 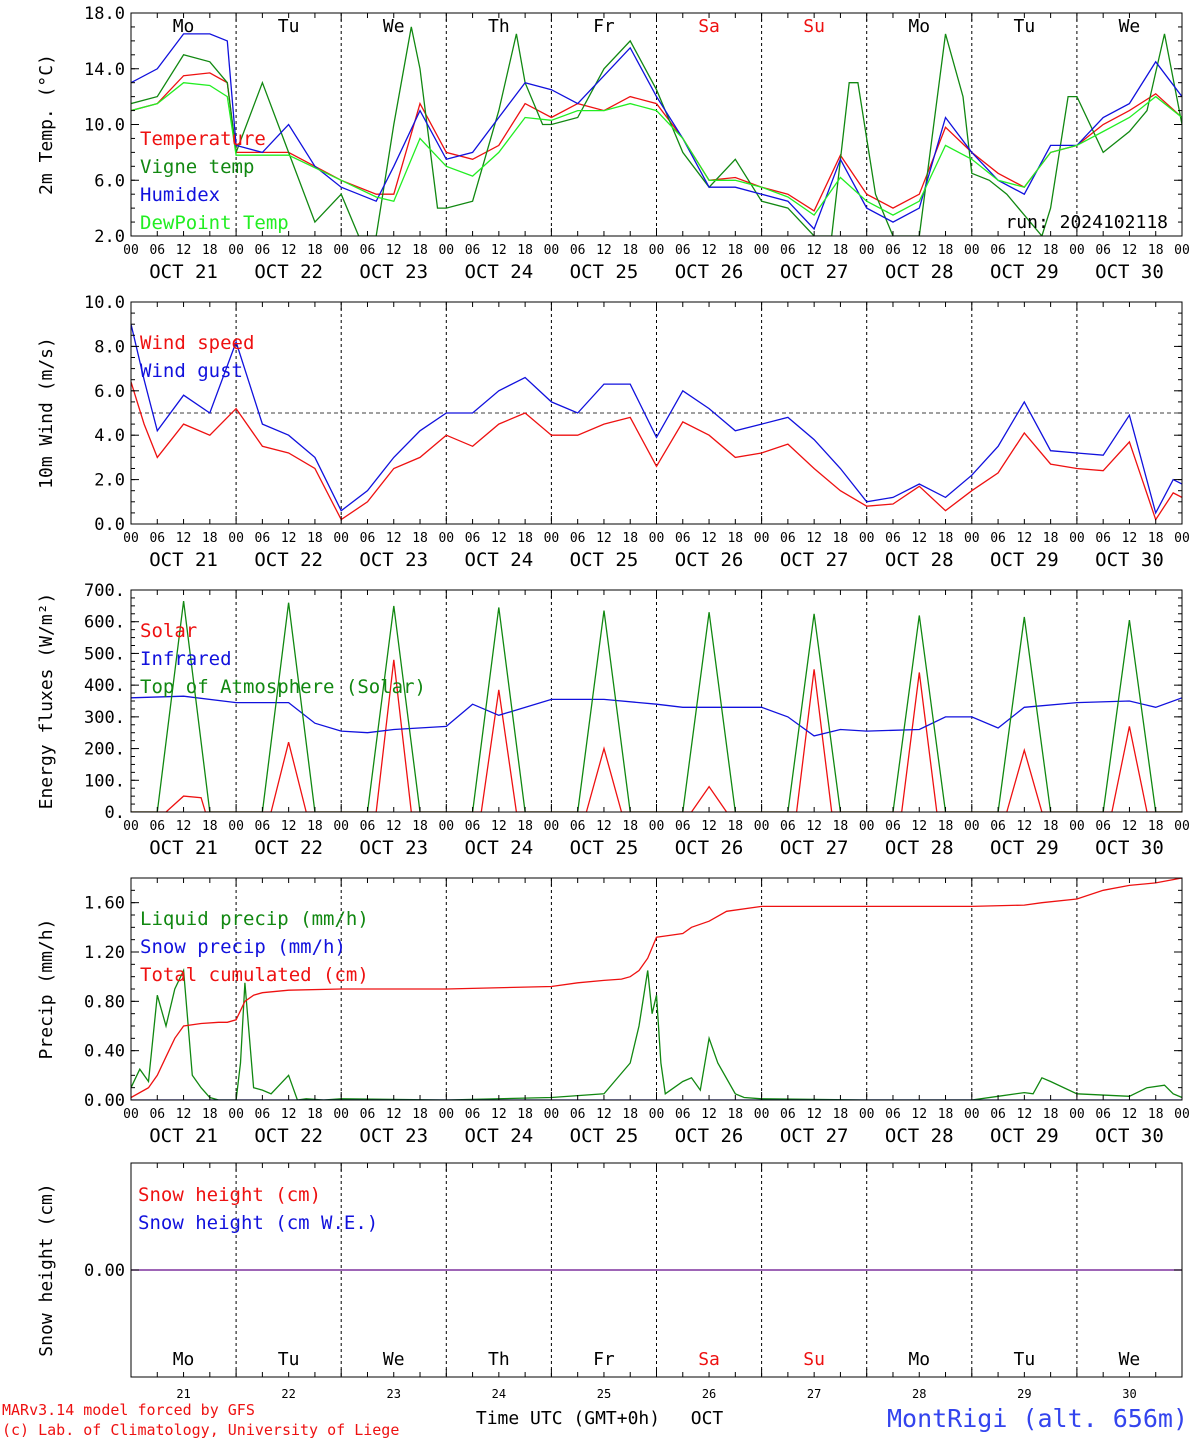 I want to click on x-date-label: OCT 22, so click(x=288, y=848).